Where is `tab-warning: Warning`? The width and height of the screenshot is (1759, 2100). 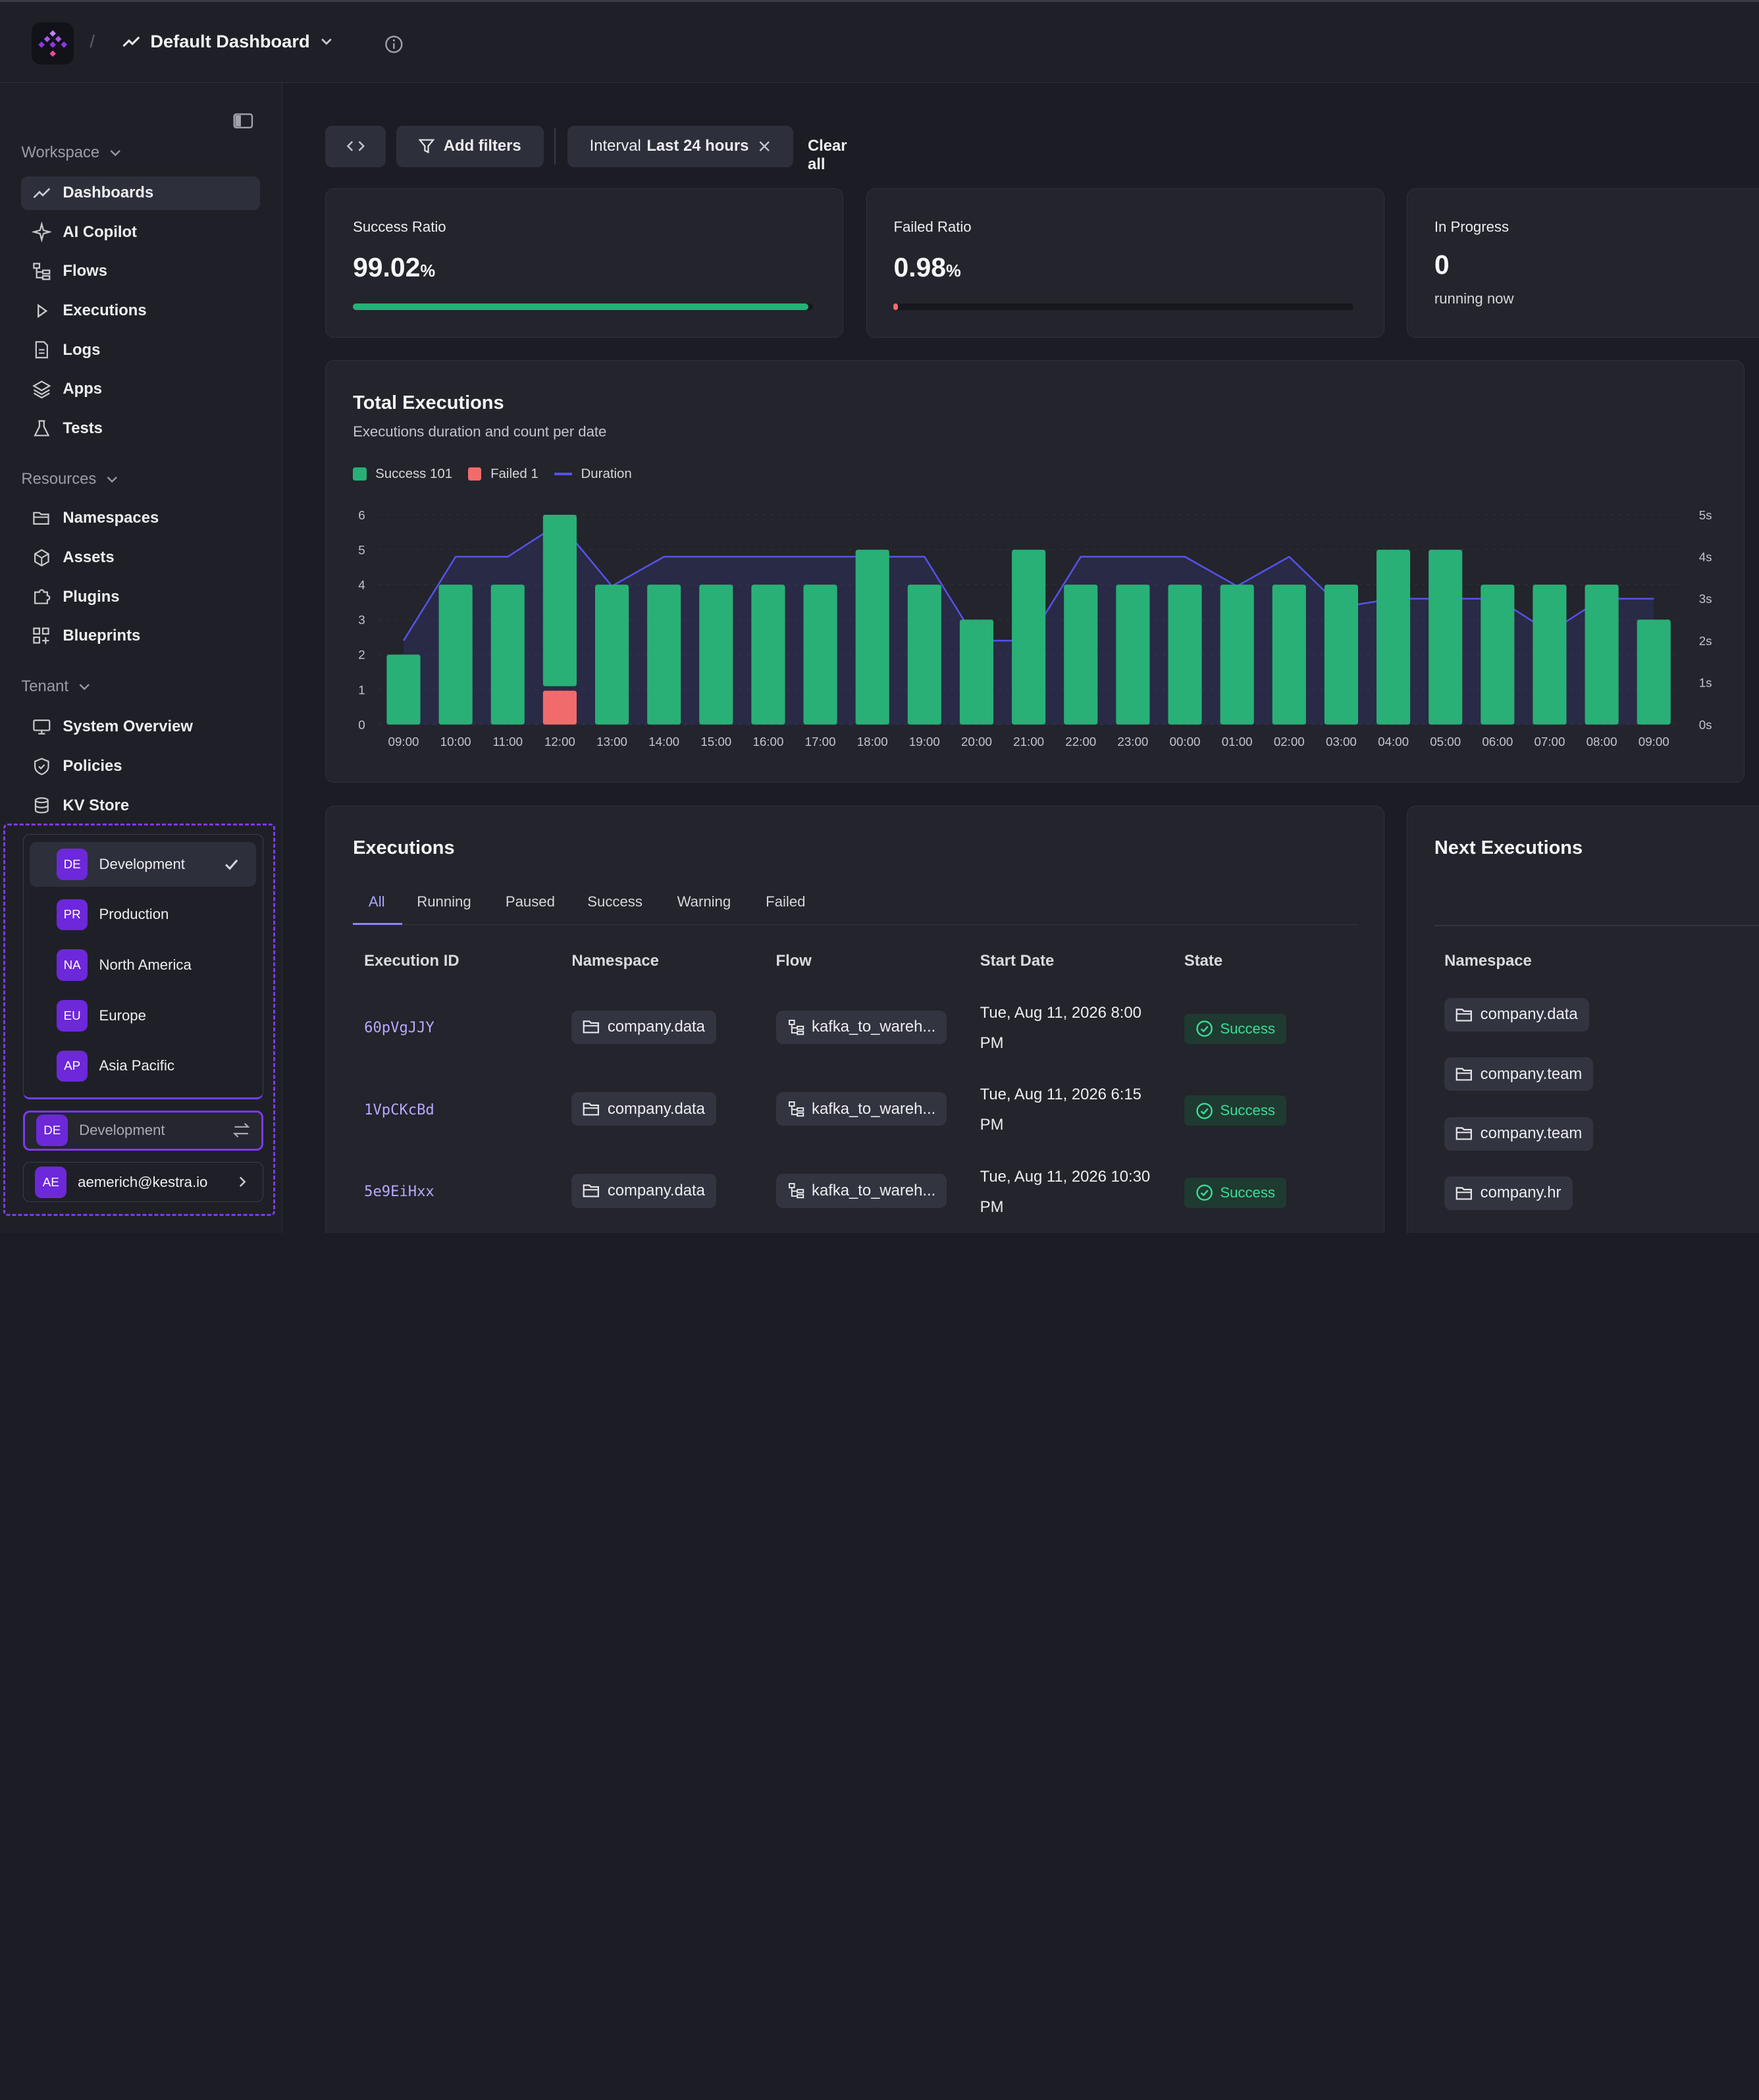
tab-warning: Warning is located at coordinates (704, 901).